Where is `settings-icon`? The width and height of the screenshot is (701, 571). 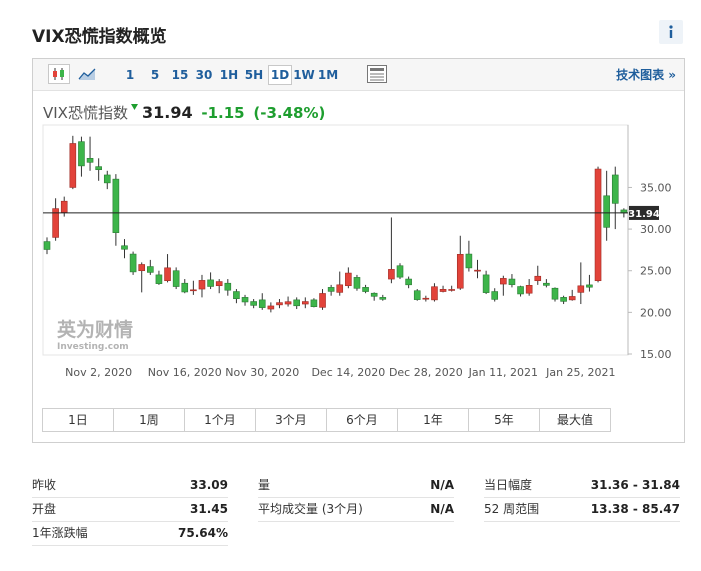 settings-icon is located at coordinates (377, 74).